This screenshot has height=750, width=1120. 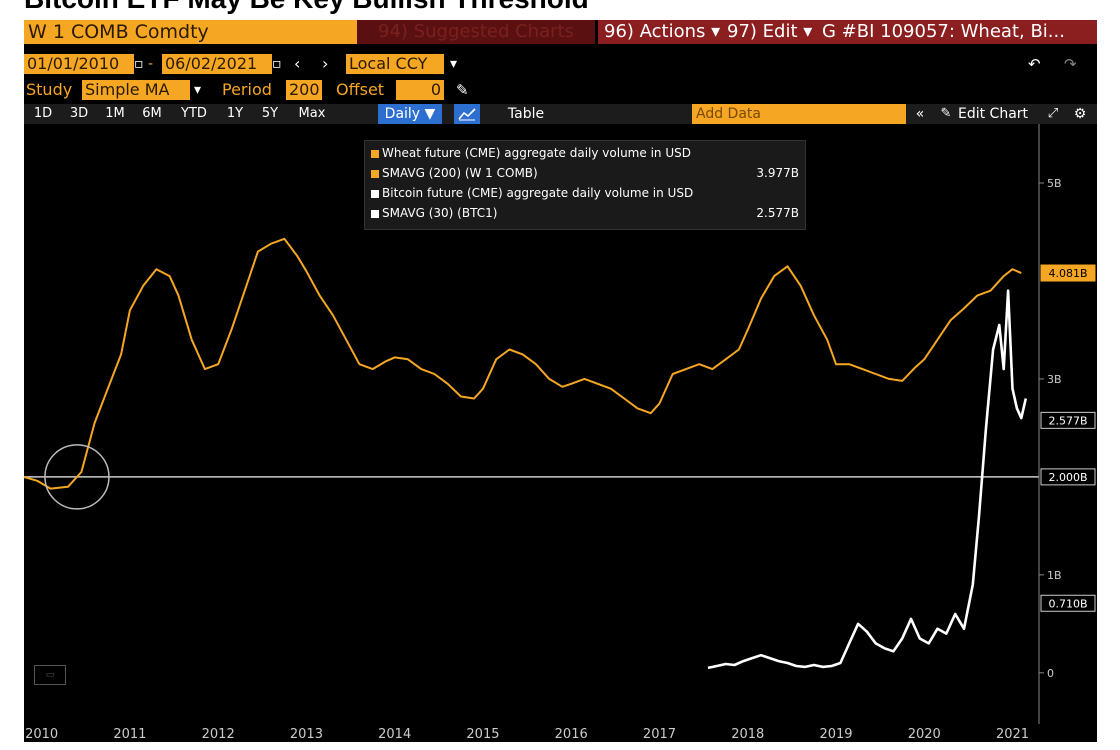 I want to click on x-tick-label: 2016, so click(x=571, y=734).